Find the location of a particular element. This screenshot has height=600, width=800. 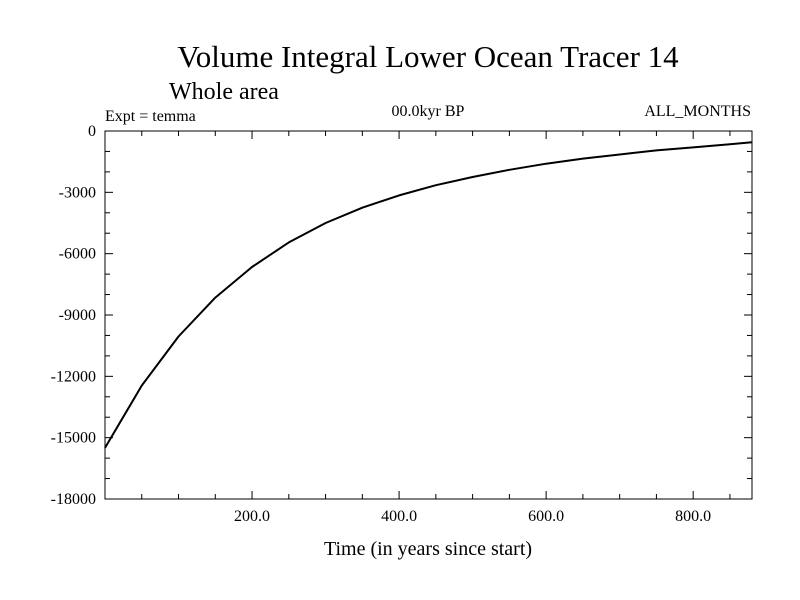

chart-subtitle: Whole area is located at coordinates (224, 92).